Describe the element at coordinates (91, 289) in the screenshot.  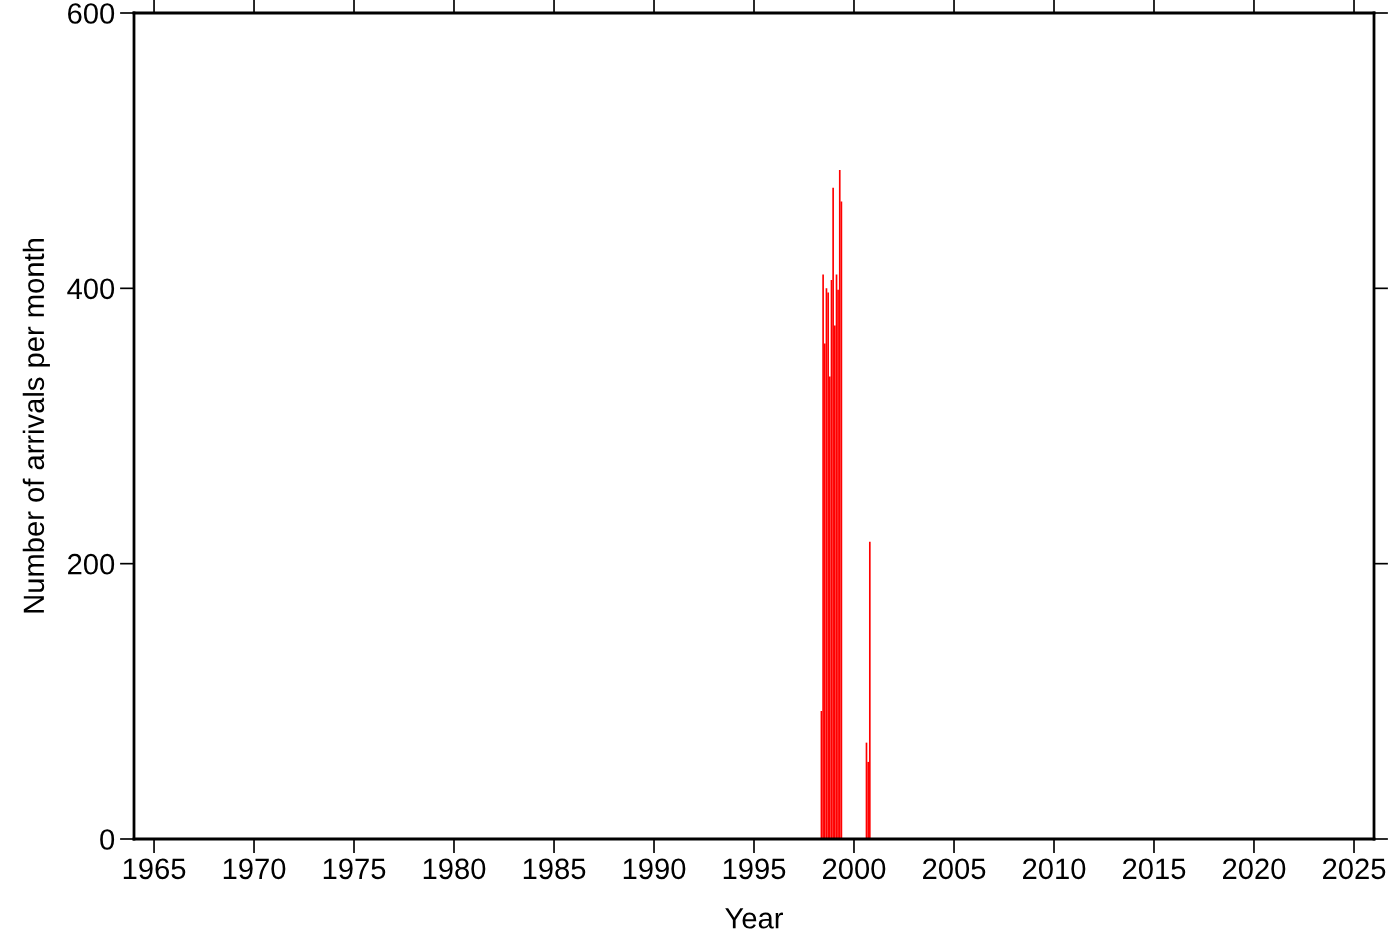
I see `y-tick-label: 400` at that location.